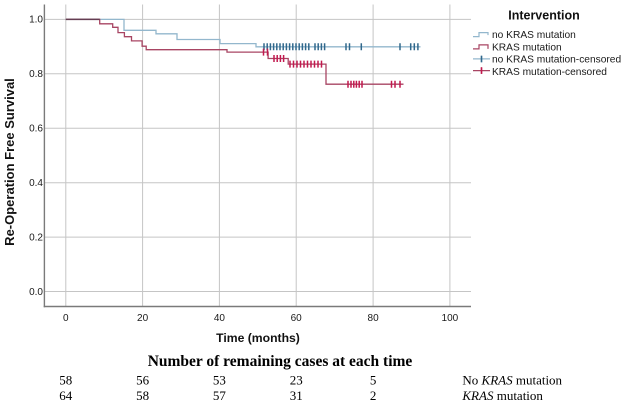 This screenshot has width=622, height=412. Describe the element at coordinates (534, 35) in the screenshot. I see `svg-text: no KRAS mutation` at that location.